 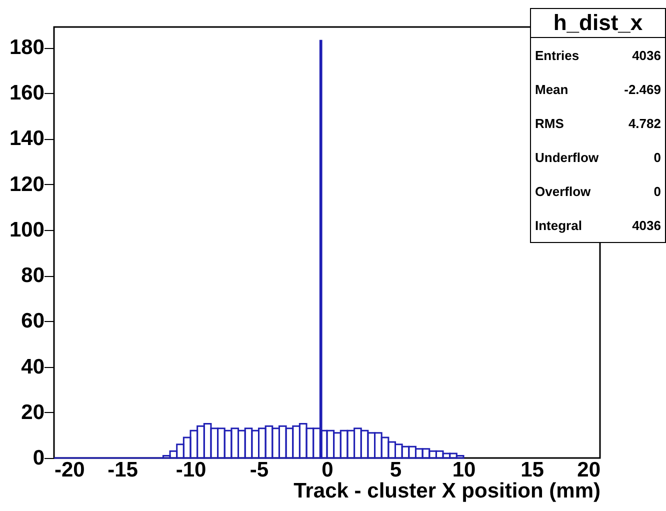 I want to click on y-tick-label: 120, so click(x=26, y=184).